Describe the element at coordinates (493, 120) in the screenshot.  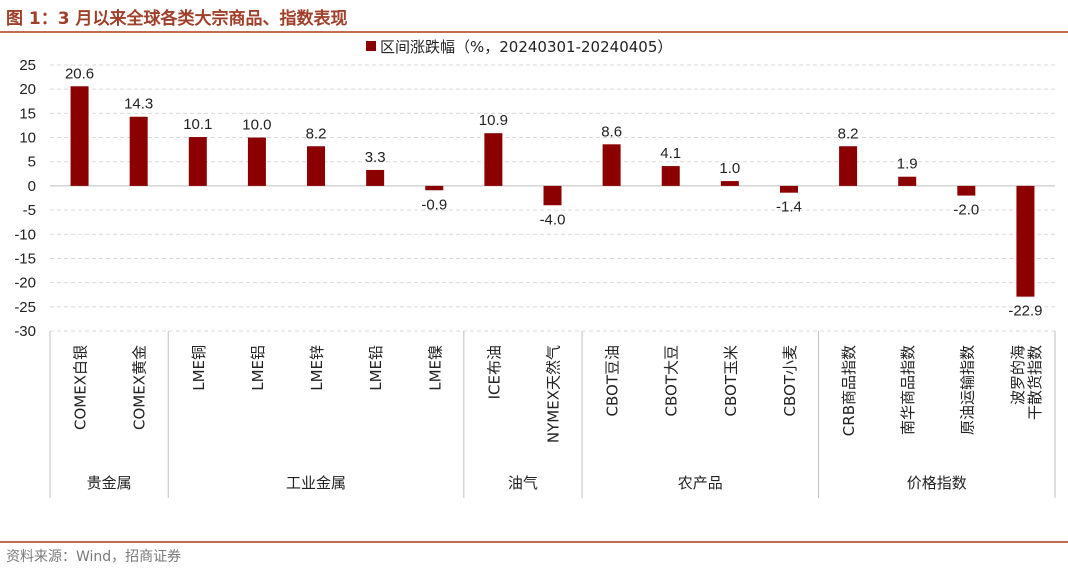
I see `data-label: 10.9` at that location.